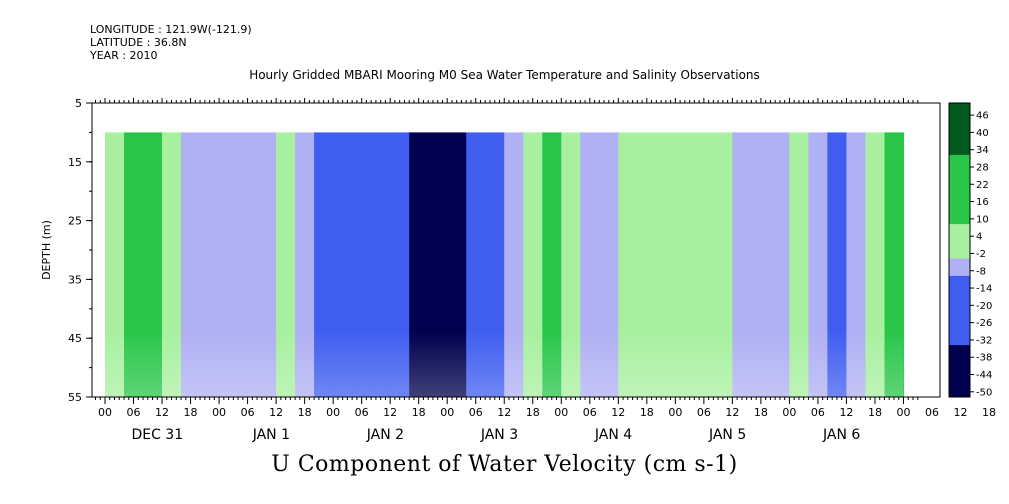 This screenshot has height=504, width=1009. I want to click on x-day-label: JAN 4, so click(613, 435).